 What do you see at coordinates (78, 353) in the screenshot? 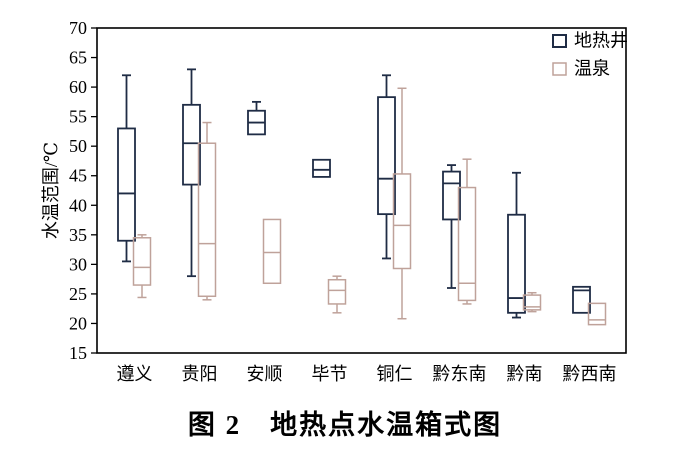
I see `y-tick-label: 15` at bounding box center [78, 353].